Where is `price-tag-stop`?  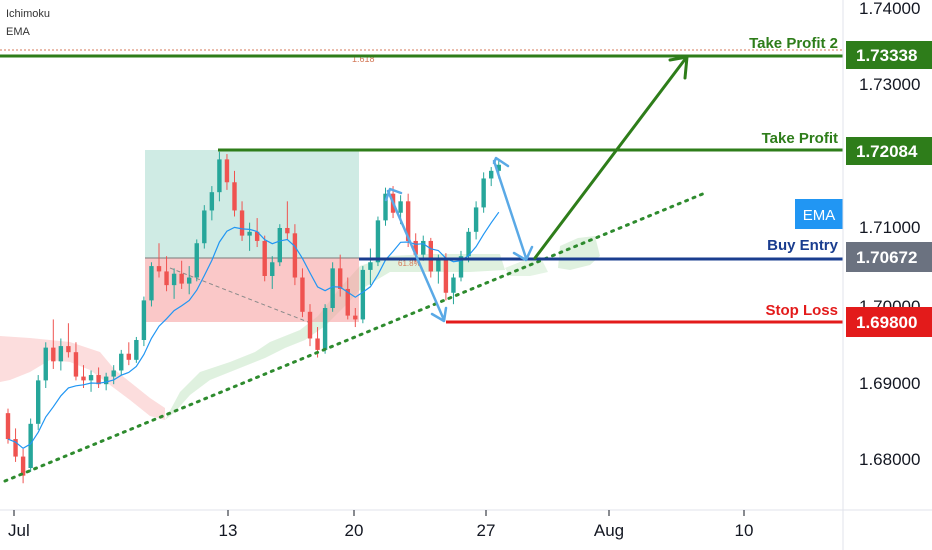 price-tag-stop is located at coordinates (889, 322).